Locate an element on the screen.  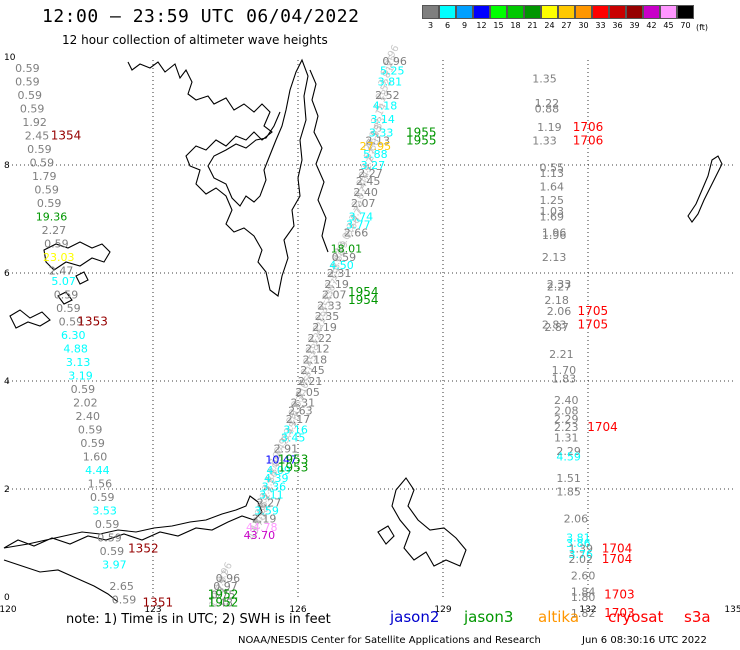
wave-height-value: 1.31 is located at coordinates (566, 438).